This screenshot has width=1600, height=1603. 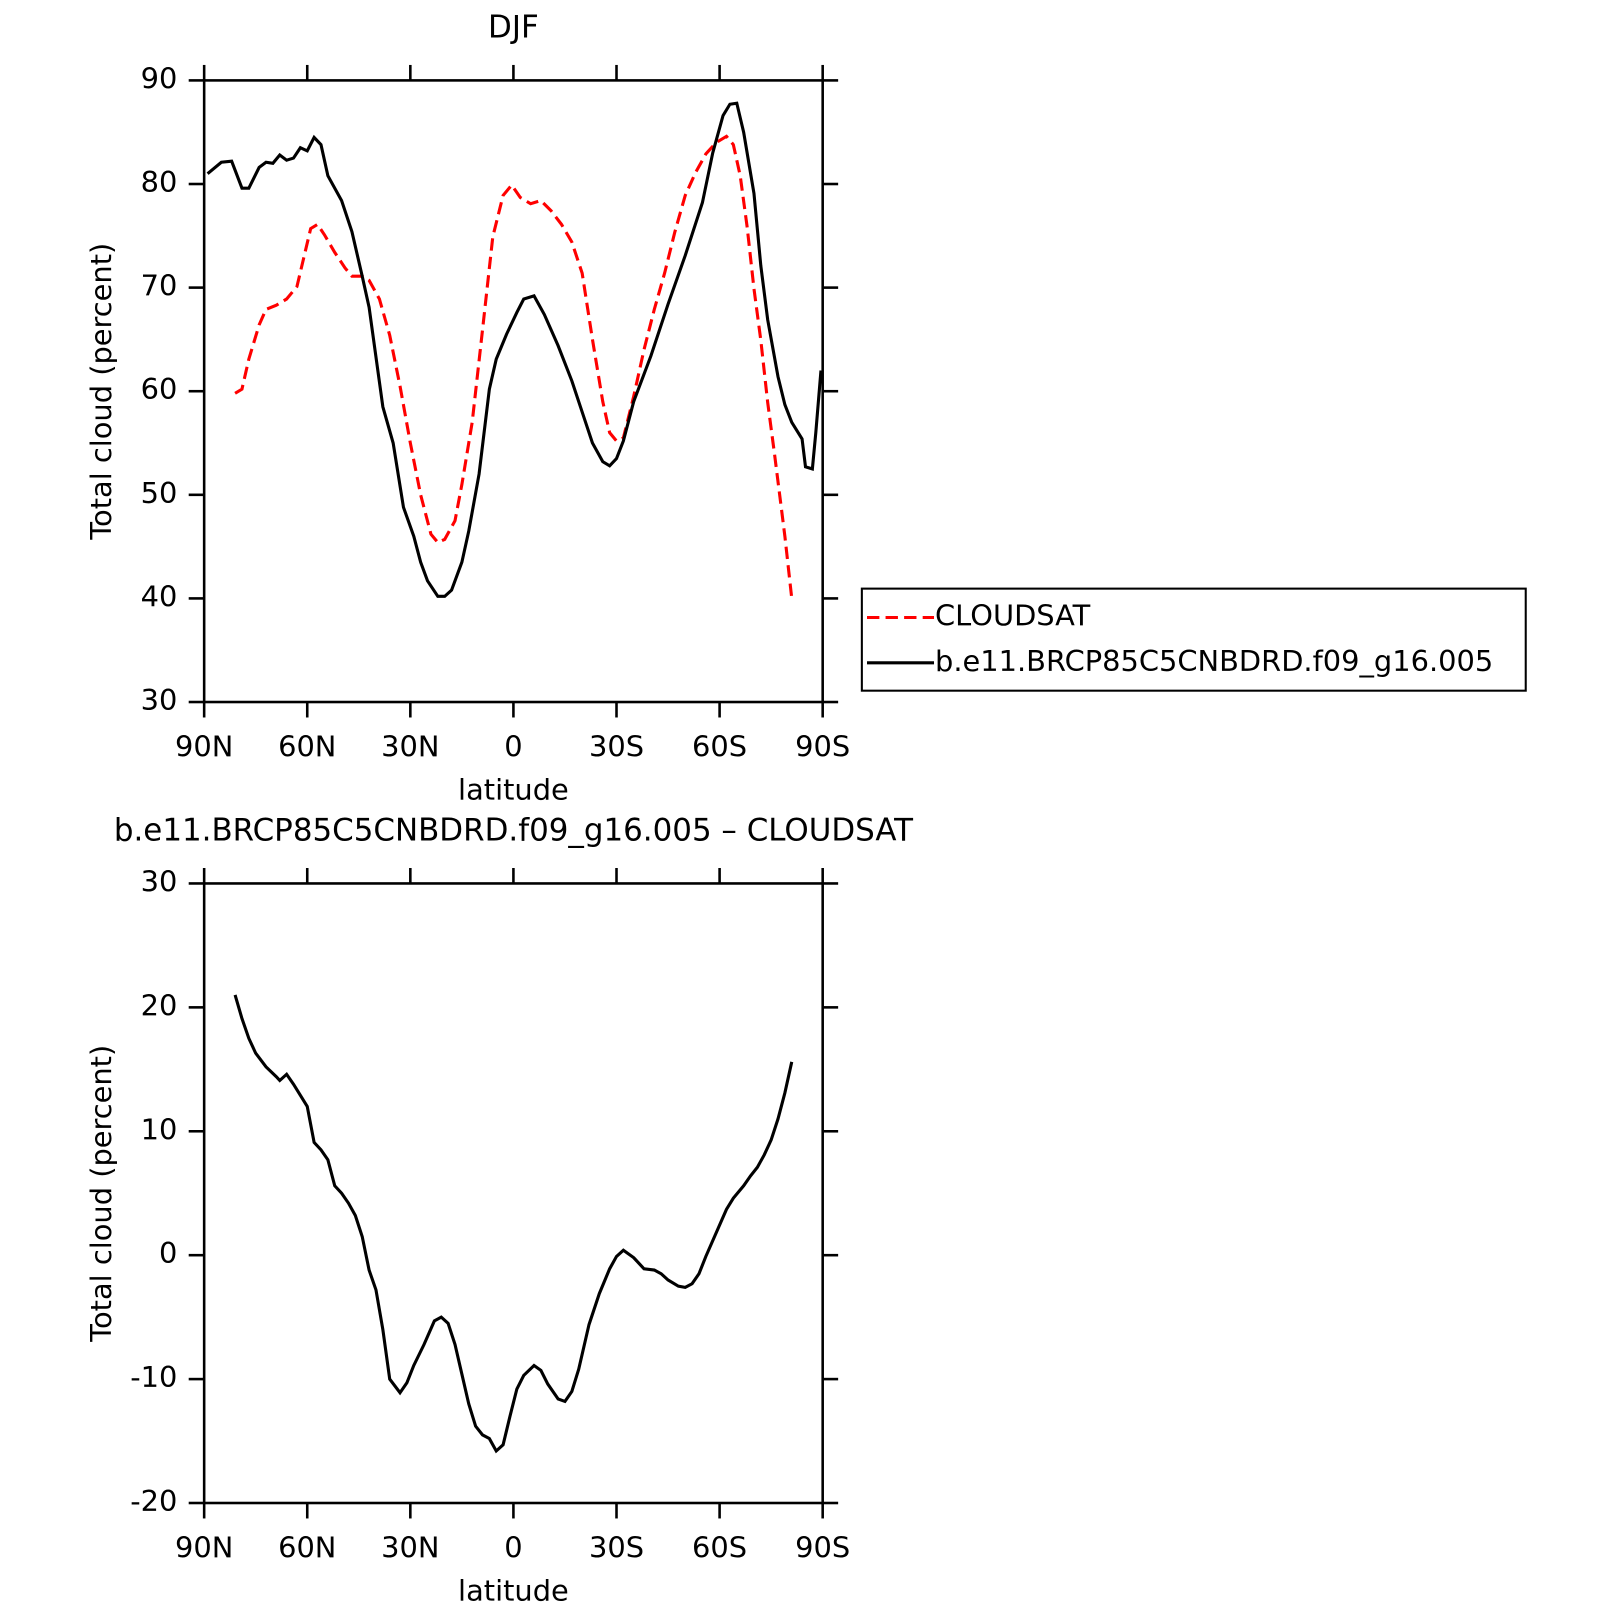 What do you see at coordinates (1013, 615) in the screenshot?
I see `legend-label: CLOUDSAT` at bounding box center [1013, 615].